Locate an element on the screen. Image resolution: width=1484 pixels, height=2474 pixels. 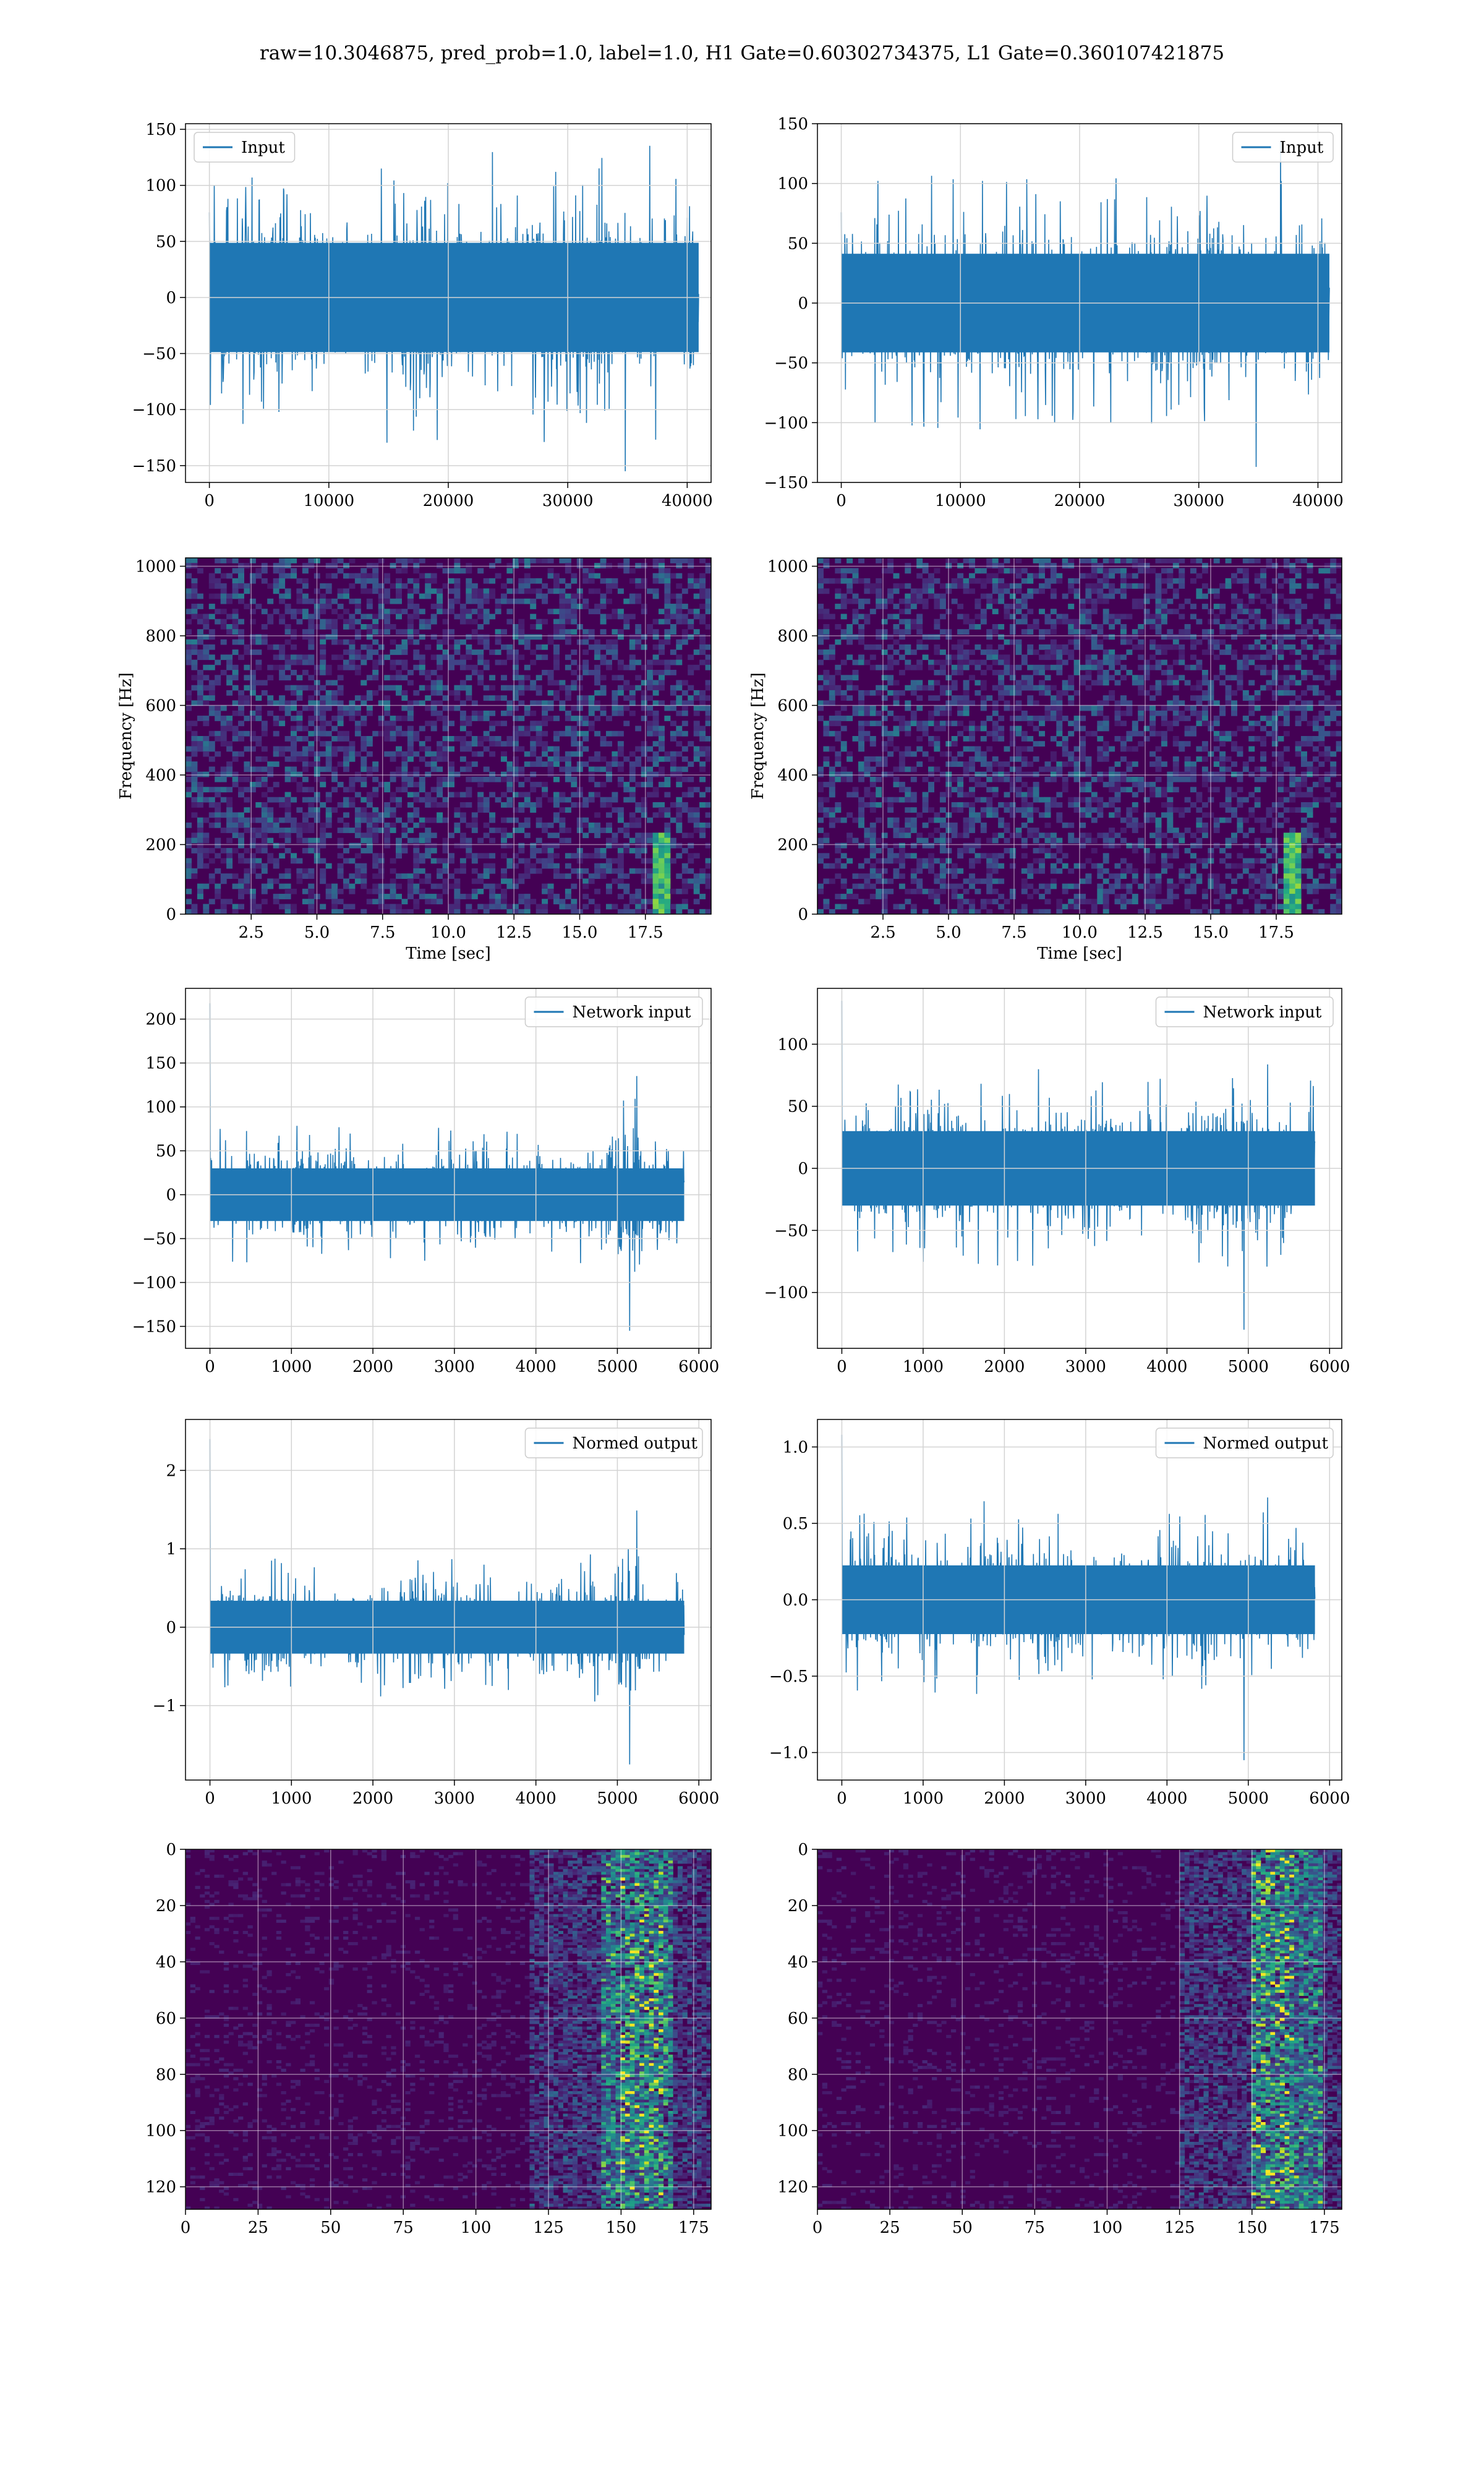
legend: Network input is located at coordinates (1244, 1011).